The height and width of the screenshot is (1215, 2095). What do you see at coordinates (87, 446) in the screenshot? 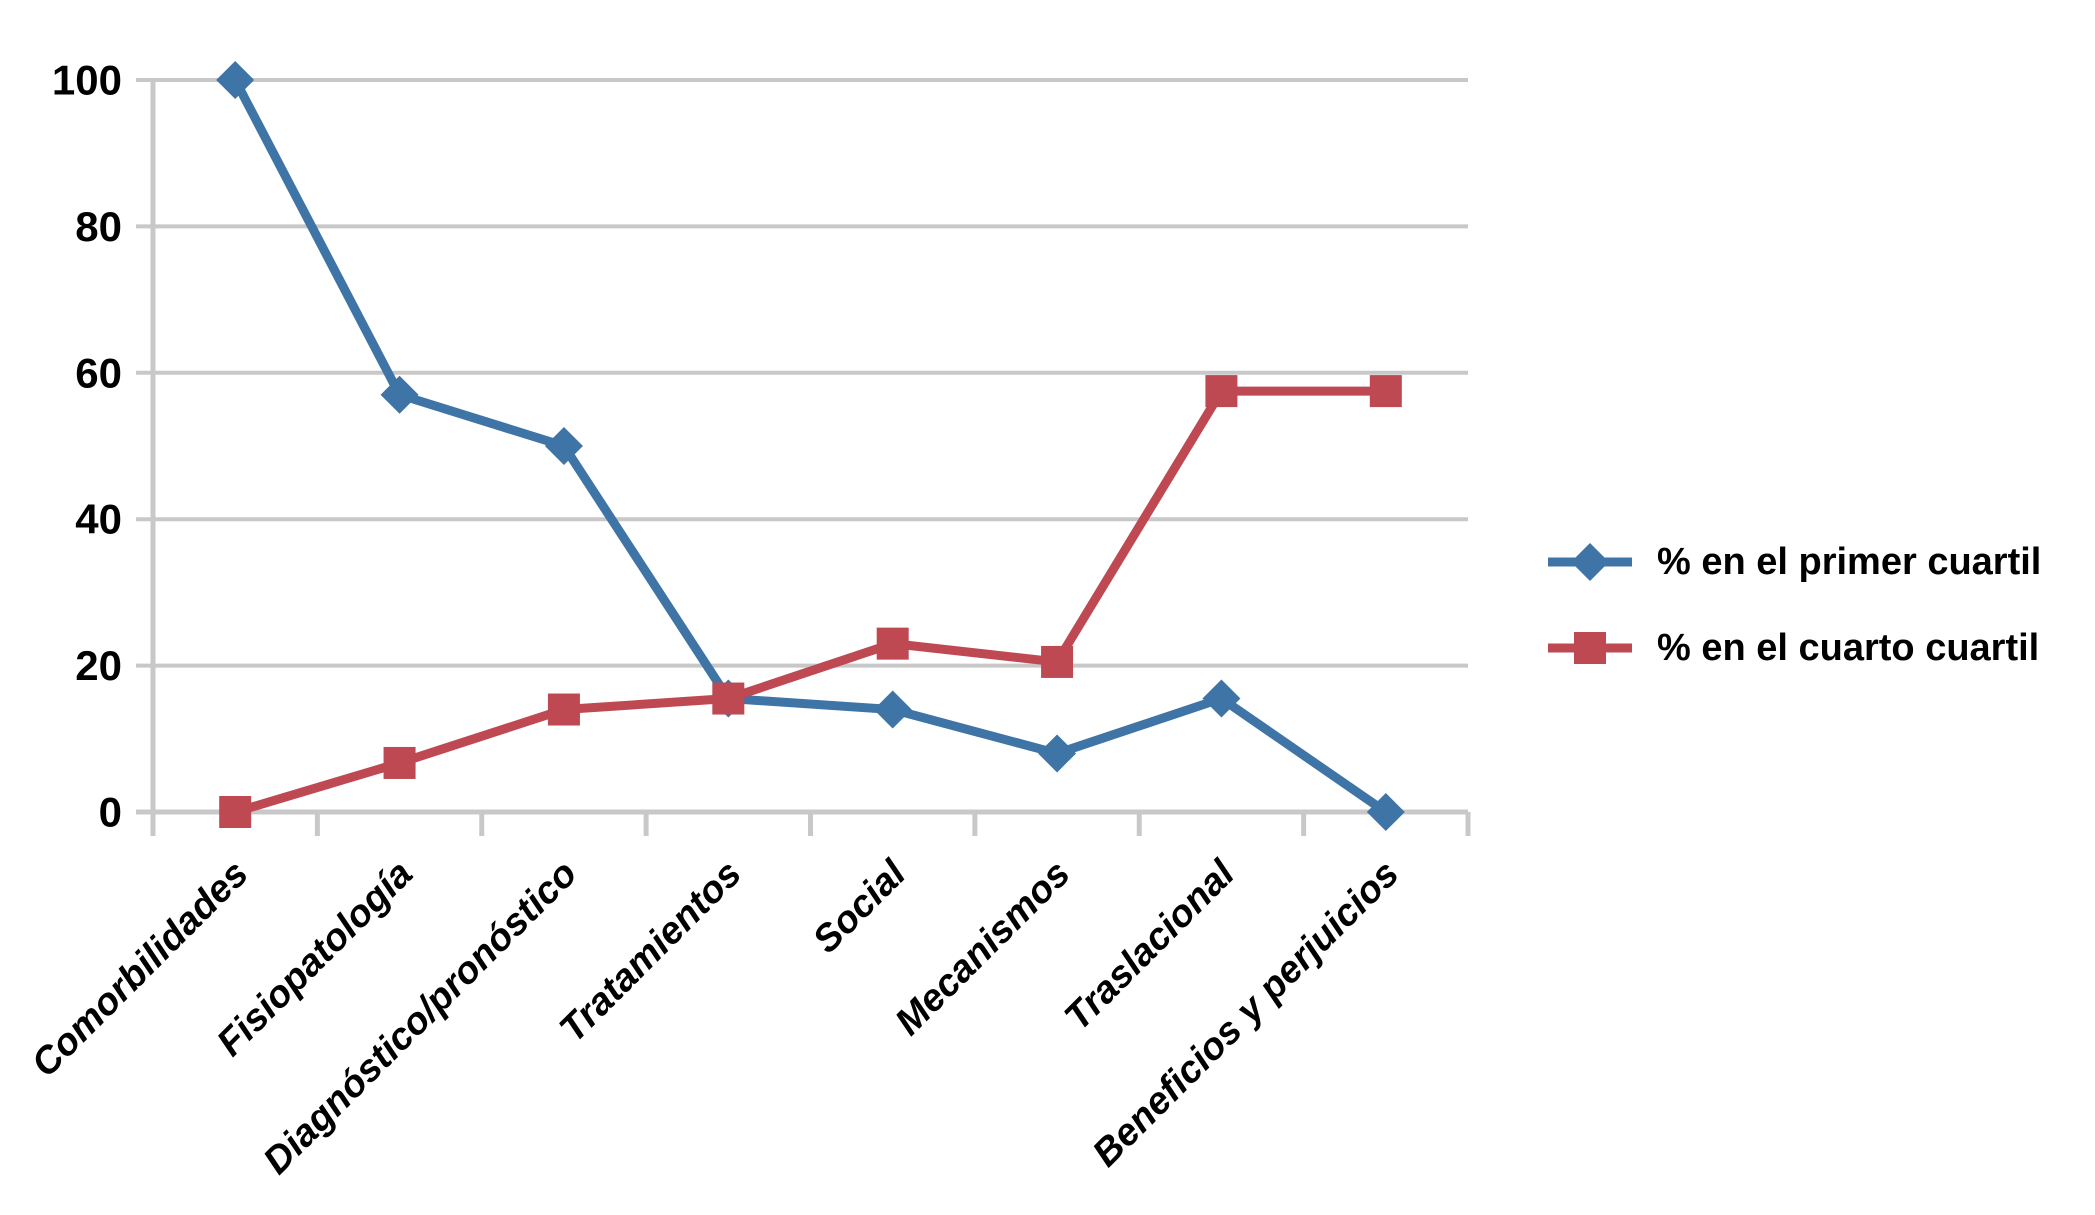
I see `y-axis-labels: 0 20 40 60 80 100` at bounding box center [87, 446].